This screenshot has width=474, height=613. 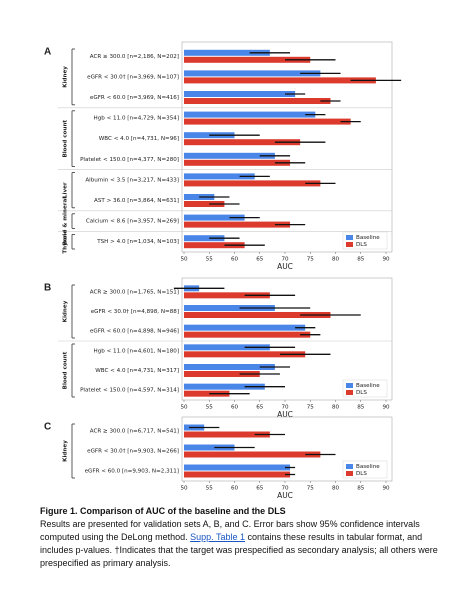 I want to click on category-label: eGFR < 60.0 [n=3,969, N=416], so click(x=134, y=98).